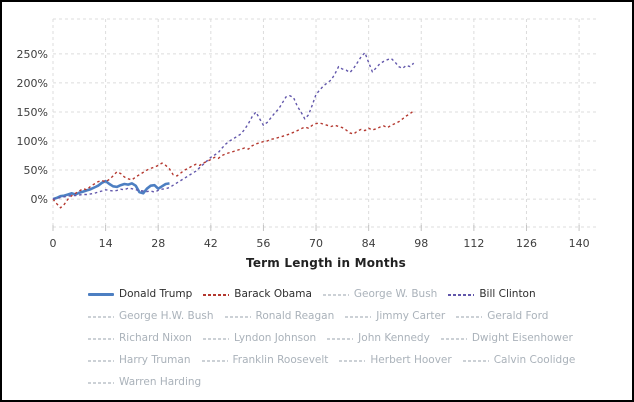  What do you see at coordinates (53, 243) in the screenshot?
I see `x-tick-label: 0` at bounding box center [53, 243].